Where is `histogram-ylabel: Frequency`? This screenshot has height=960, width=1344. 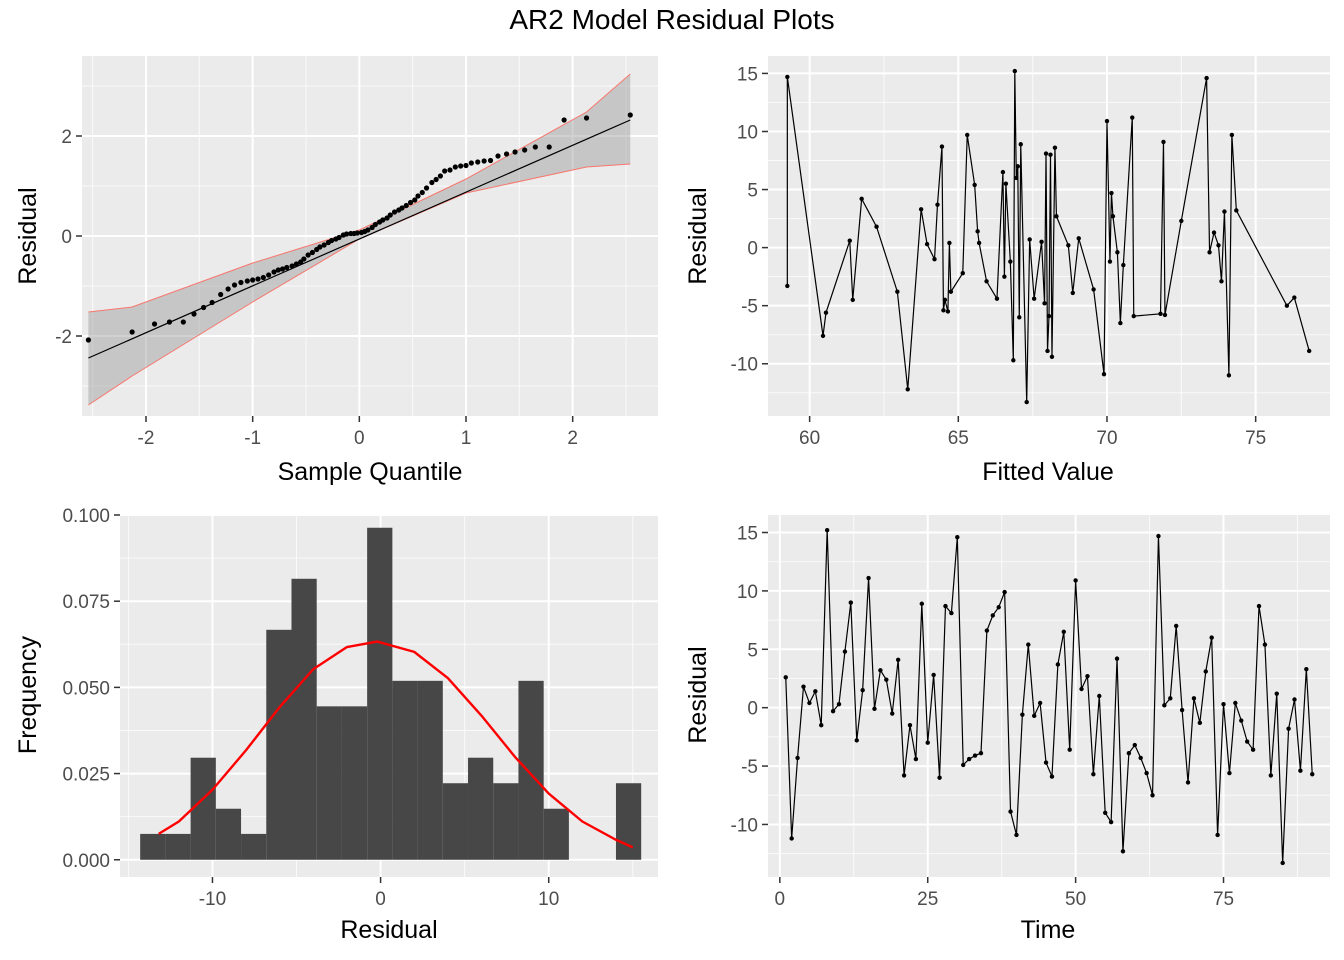
histogram-ylabel: Frequency is located at coordinates (28, 694).